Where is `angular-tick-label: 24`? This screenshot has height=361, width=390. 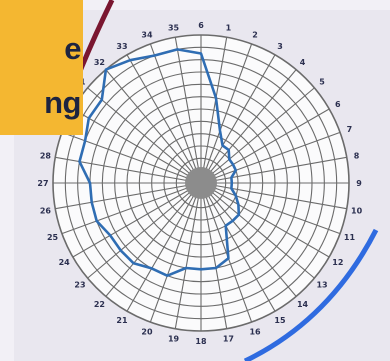
angular-tick-label: 24 is located at coordinates (65, 262).